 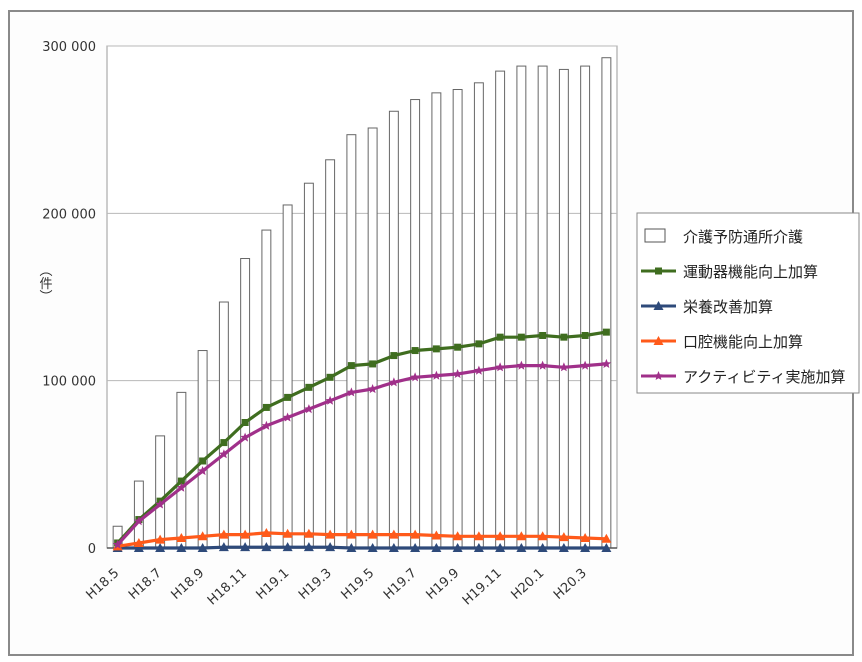 What do you see at coordinates (764, 377) in the screenshot?
I see `legend-entry: アクティビティ実施加算` at bounding box center [764, 377].